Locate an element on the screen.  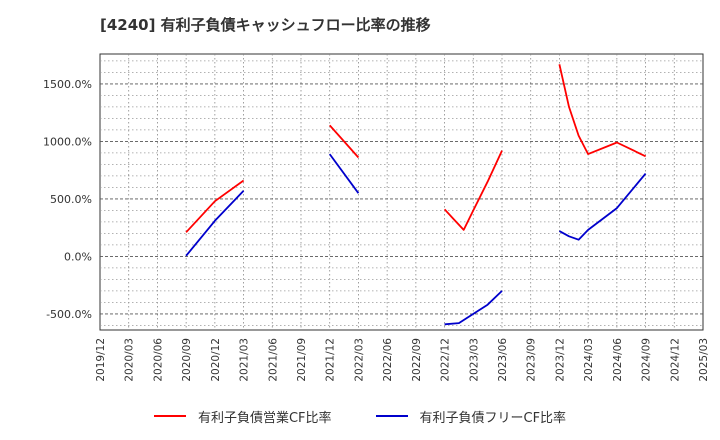
x-tick-label: 2019/12 is located at coordinates (101, 360).